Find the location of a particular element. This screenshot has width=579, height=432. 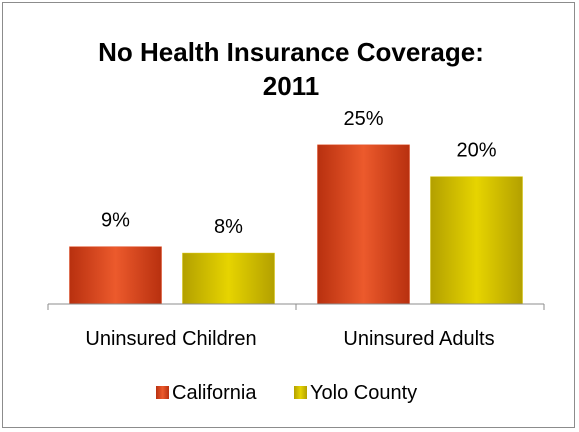

bar-california-uninsured-adults is located at coordinates (363, 224).